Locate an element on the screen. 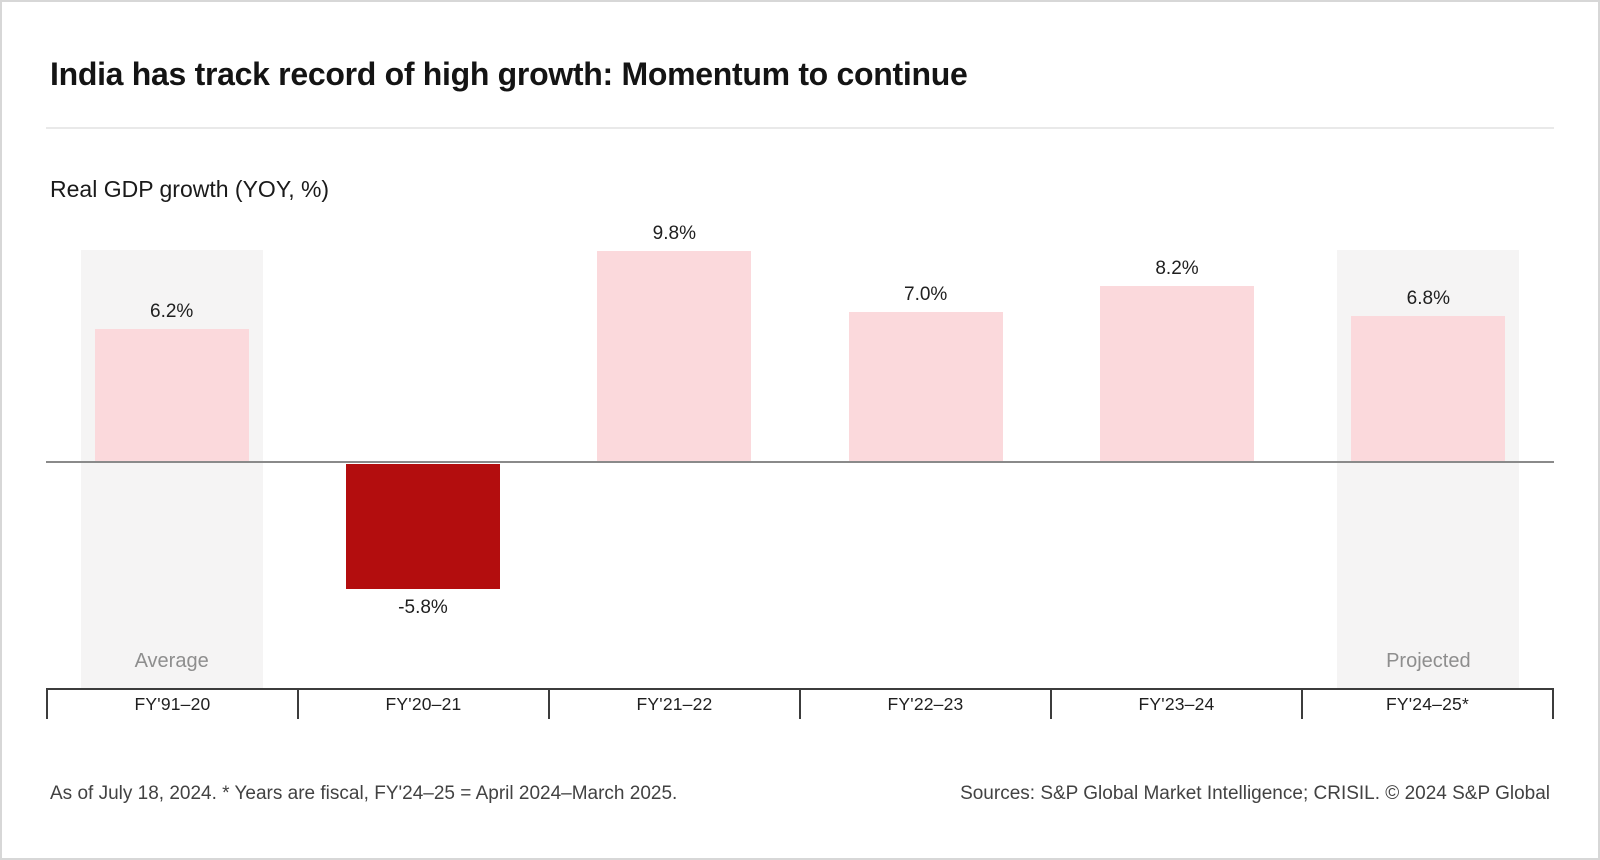  x-axis-label: FY'23–24 is located at coordinates (1176, 704).